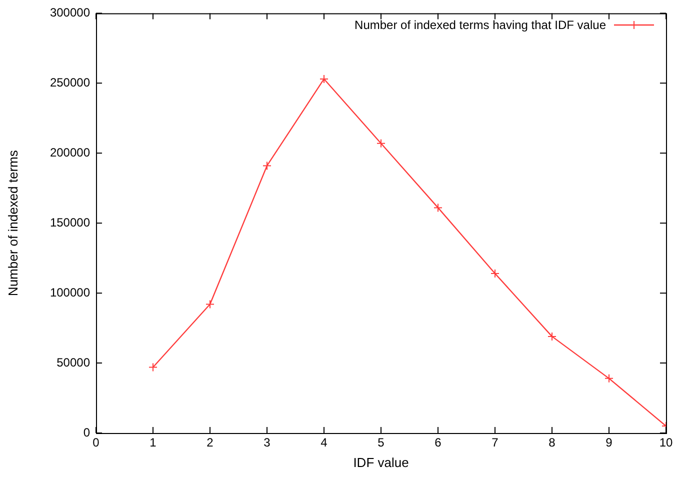 Image resolution: width=676 pixels, height=477 pixels. Describe the element at coordinates (480, 25) in the screenshot. I see `legend-label: Number of indexed terms having that IDF value` at that location.